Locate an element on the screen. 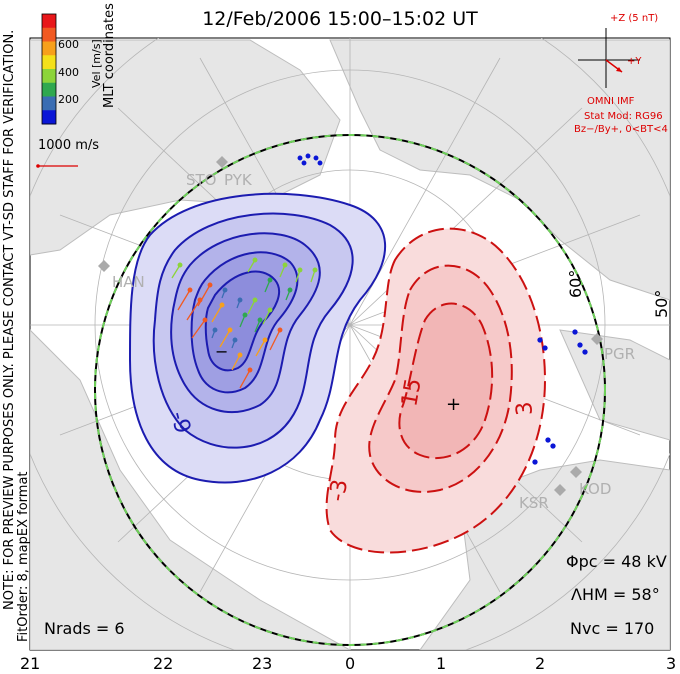 This screenshot has height=674, width=680. maximum-marker: + is located at coordinates (453, 404).